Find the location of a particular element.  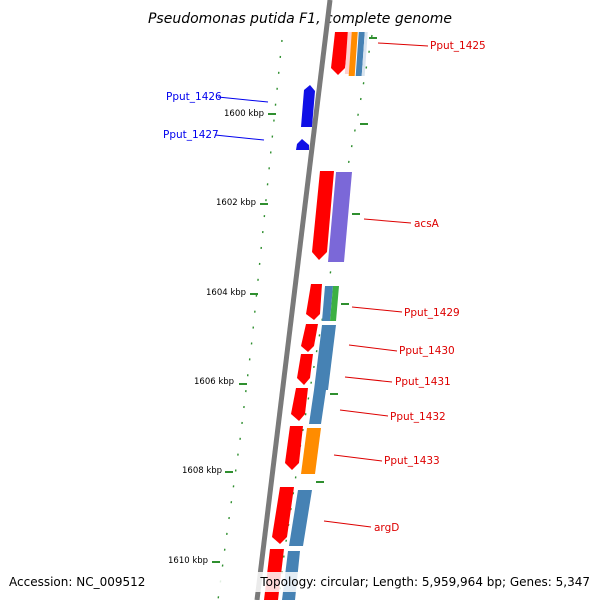

cds-arrow-acsA is located at coordinates (323, 215).